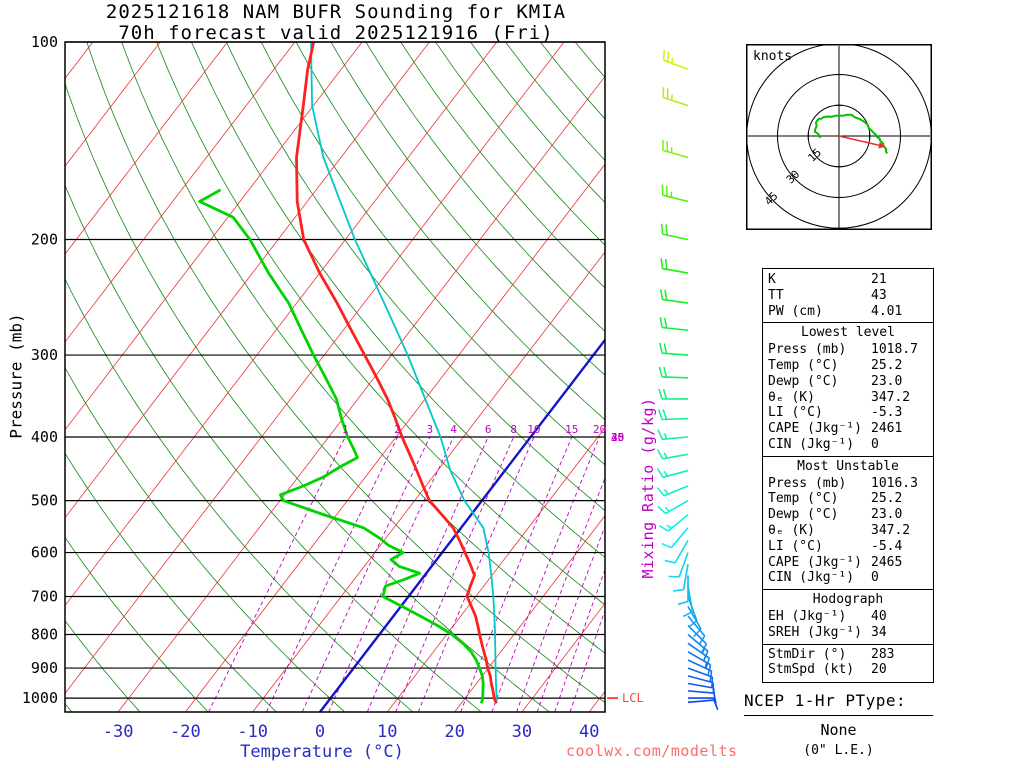 The height and width of the screenshot is (768, 1024). What do you see at coordinates (848, 484) in the screenshot?
I see `stat-row: Press (mb) 1016.3` at bounding box center [848, 484].